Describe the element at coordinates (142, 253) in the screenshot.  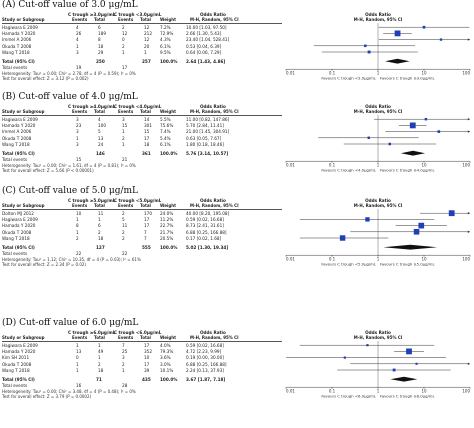
I see `total-events-row: Total events 22 22` at that location.